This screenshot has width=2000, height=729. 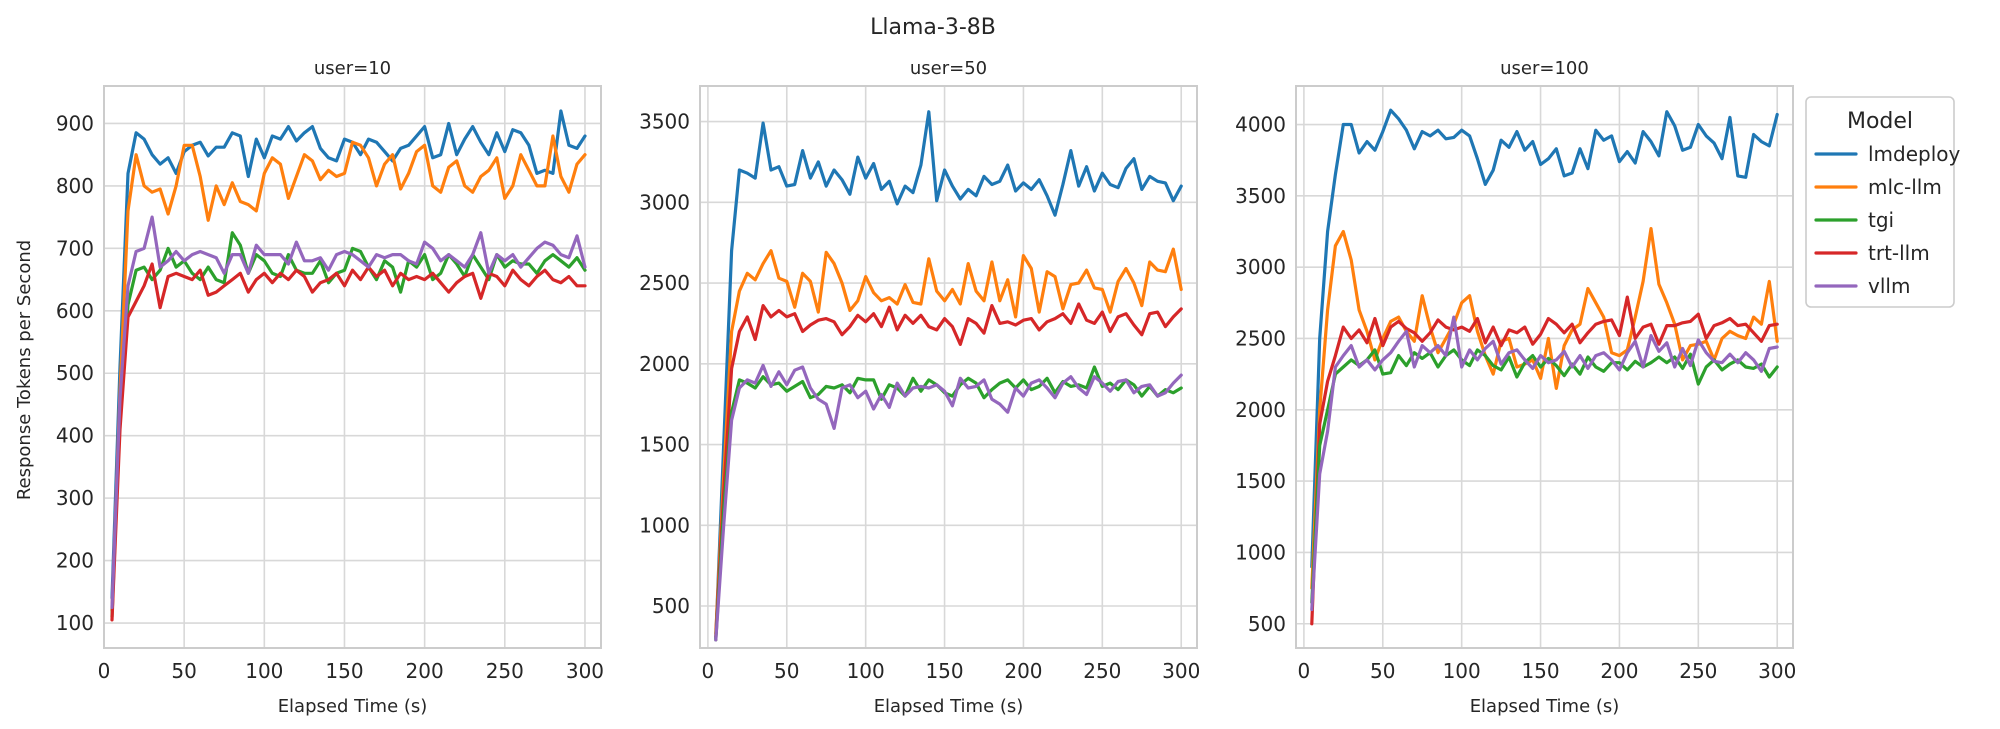 I want to click on legend-item-lmdeploy: lmdeploy, so click(x=1887, y=154).